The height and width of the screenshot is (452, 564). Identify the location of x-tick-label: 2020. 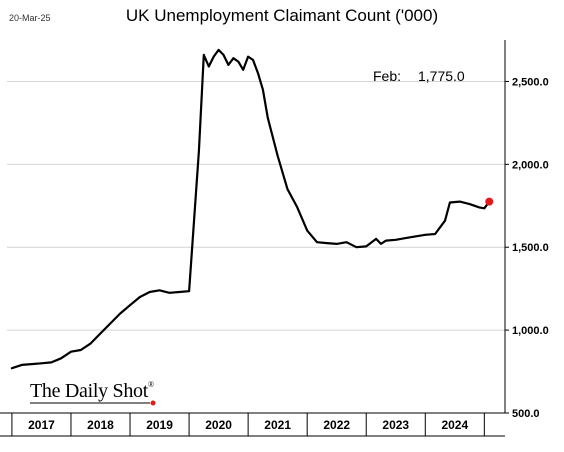
(218, 425).